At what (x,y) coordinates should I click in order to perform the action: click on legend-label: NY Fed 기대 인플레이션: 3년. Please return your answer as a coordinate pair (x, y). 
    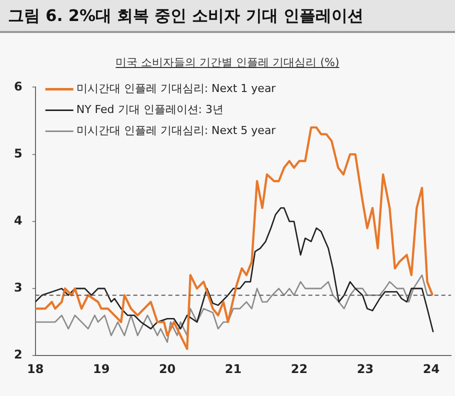
    Looking at the image, I should click on (150, 109).